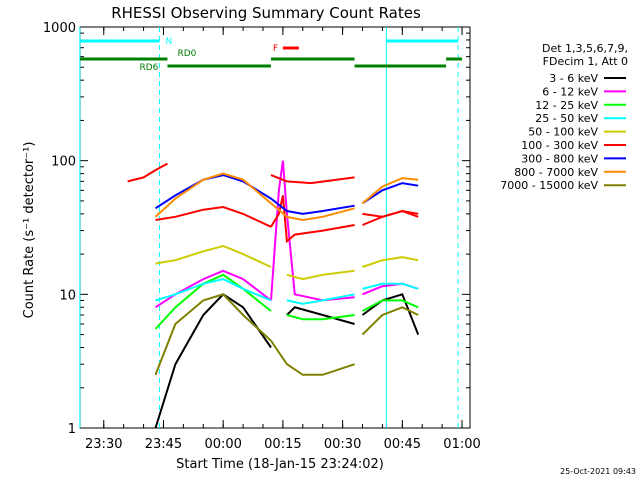 The height and width of the screenshot is (480, 640). I want to click on x-tick-label: 01:00, so click(461, 444).